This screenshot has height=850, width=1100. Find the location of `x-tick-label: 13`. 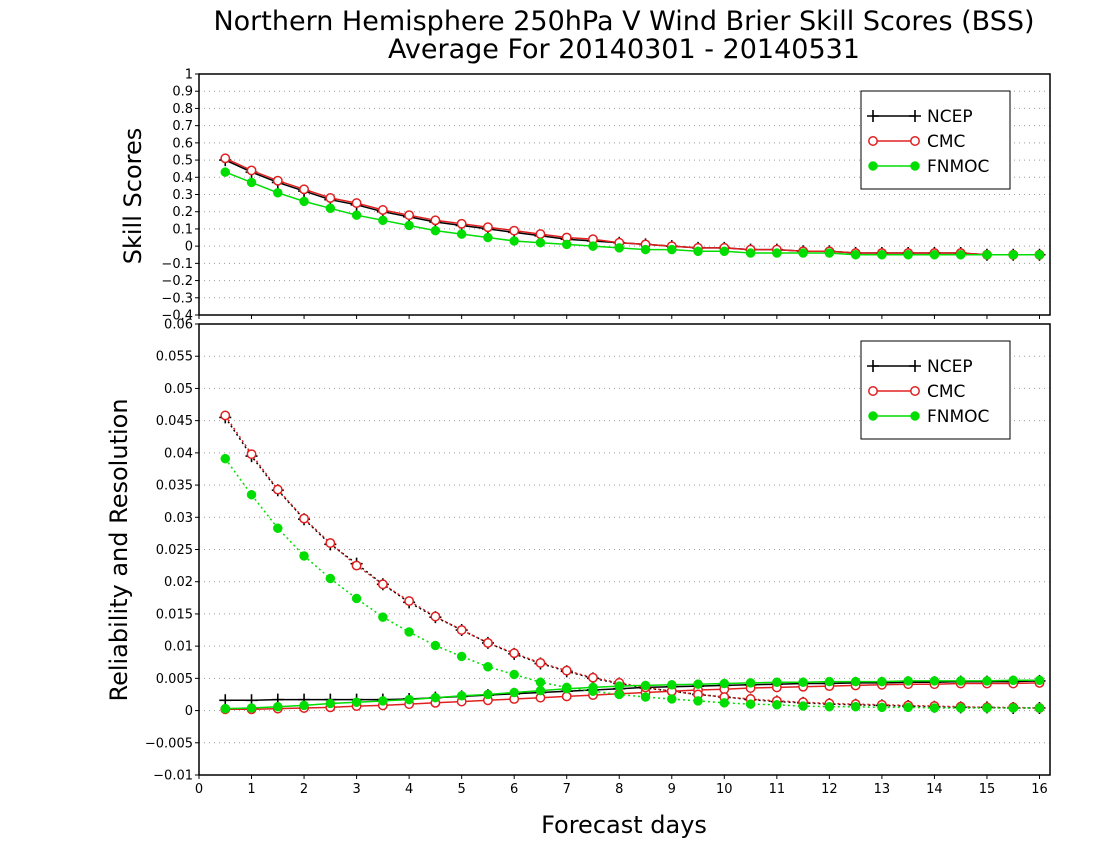

x-tick-label: 13 is located at coordinates (882, 789).